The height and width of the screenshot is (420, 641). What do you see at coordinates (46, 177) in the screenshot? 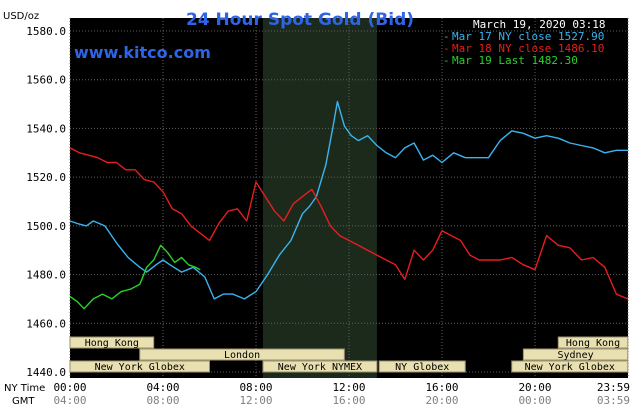
I see `y-tick-label: 1520.0` at bounding box center [46, 177].